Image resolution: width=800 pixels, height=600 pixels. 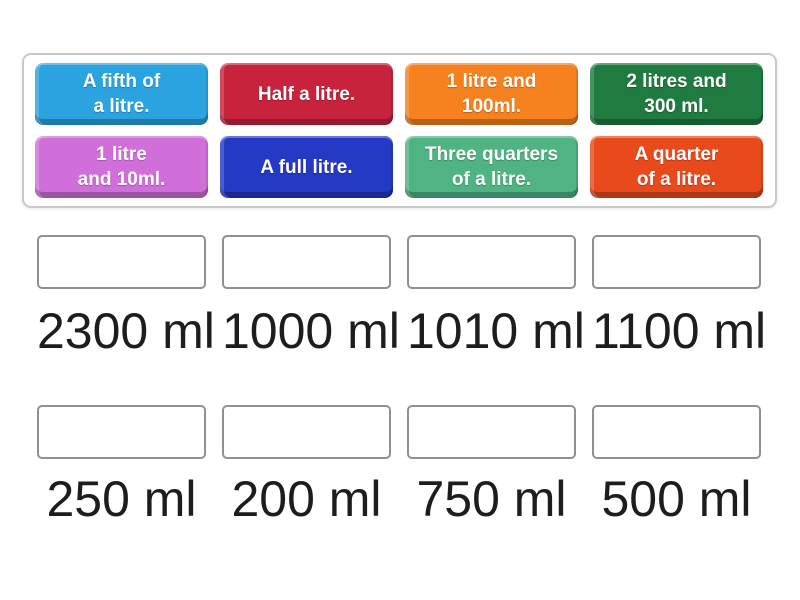 I want to click on answer-label-row-2: 250 ml 200 ml 750 ml 500 ml, so click(x=400, y=499).